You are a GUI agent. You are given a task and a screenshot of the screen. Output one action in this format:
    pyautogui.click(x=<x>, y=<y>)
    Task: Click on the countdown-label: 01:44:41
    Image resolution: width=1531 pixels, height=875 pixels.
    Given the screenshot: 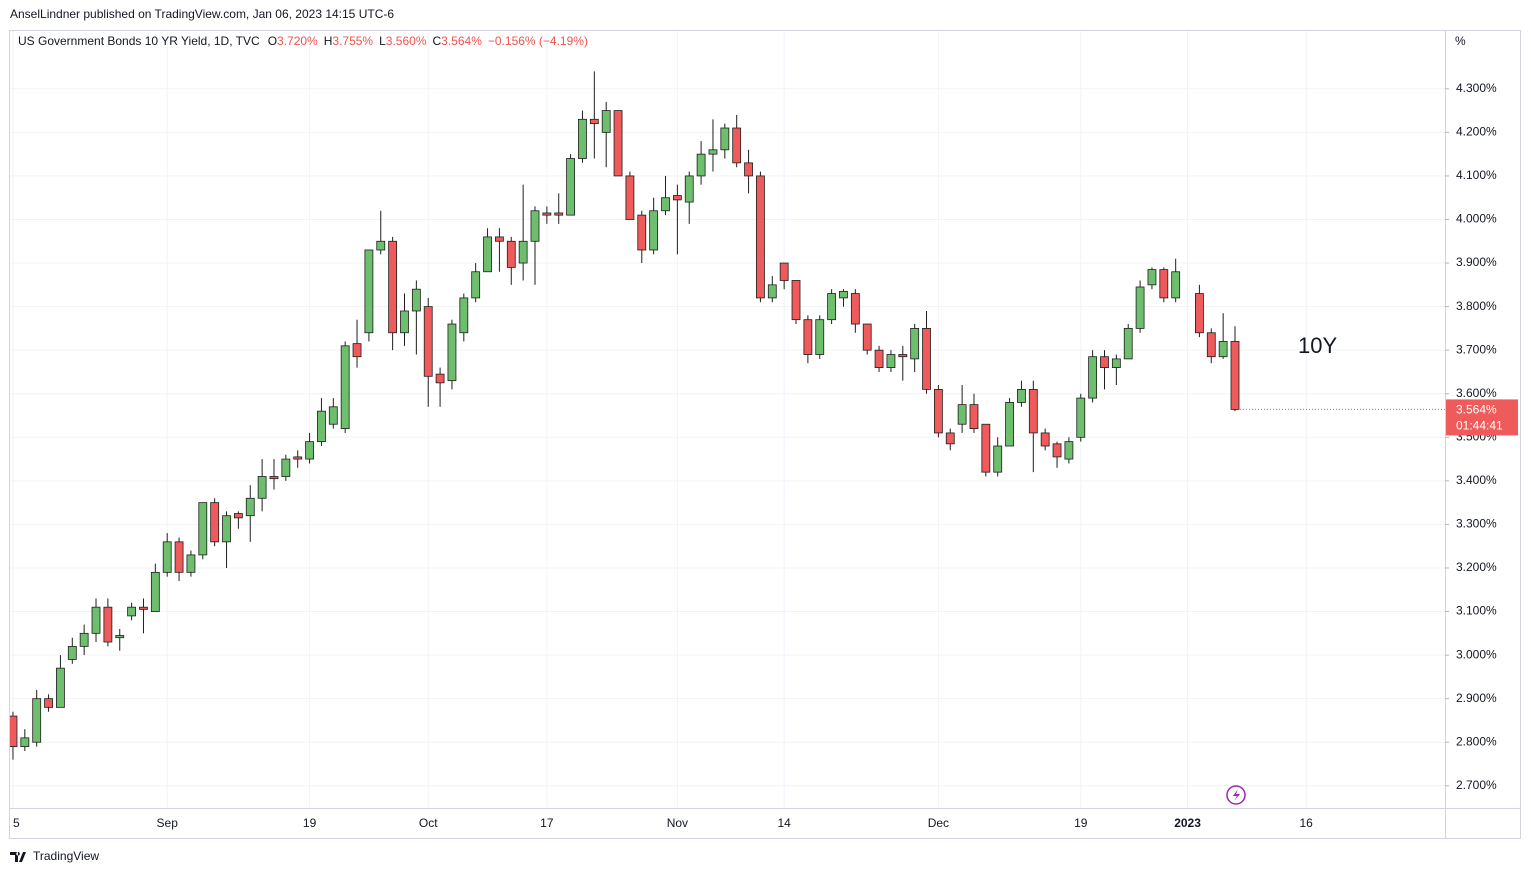 What is the action you would take?
    pyautogui.click(x=1479, y=426)
    